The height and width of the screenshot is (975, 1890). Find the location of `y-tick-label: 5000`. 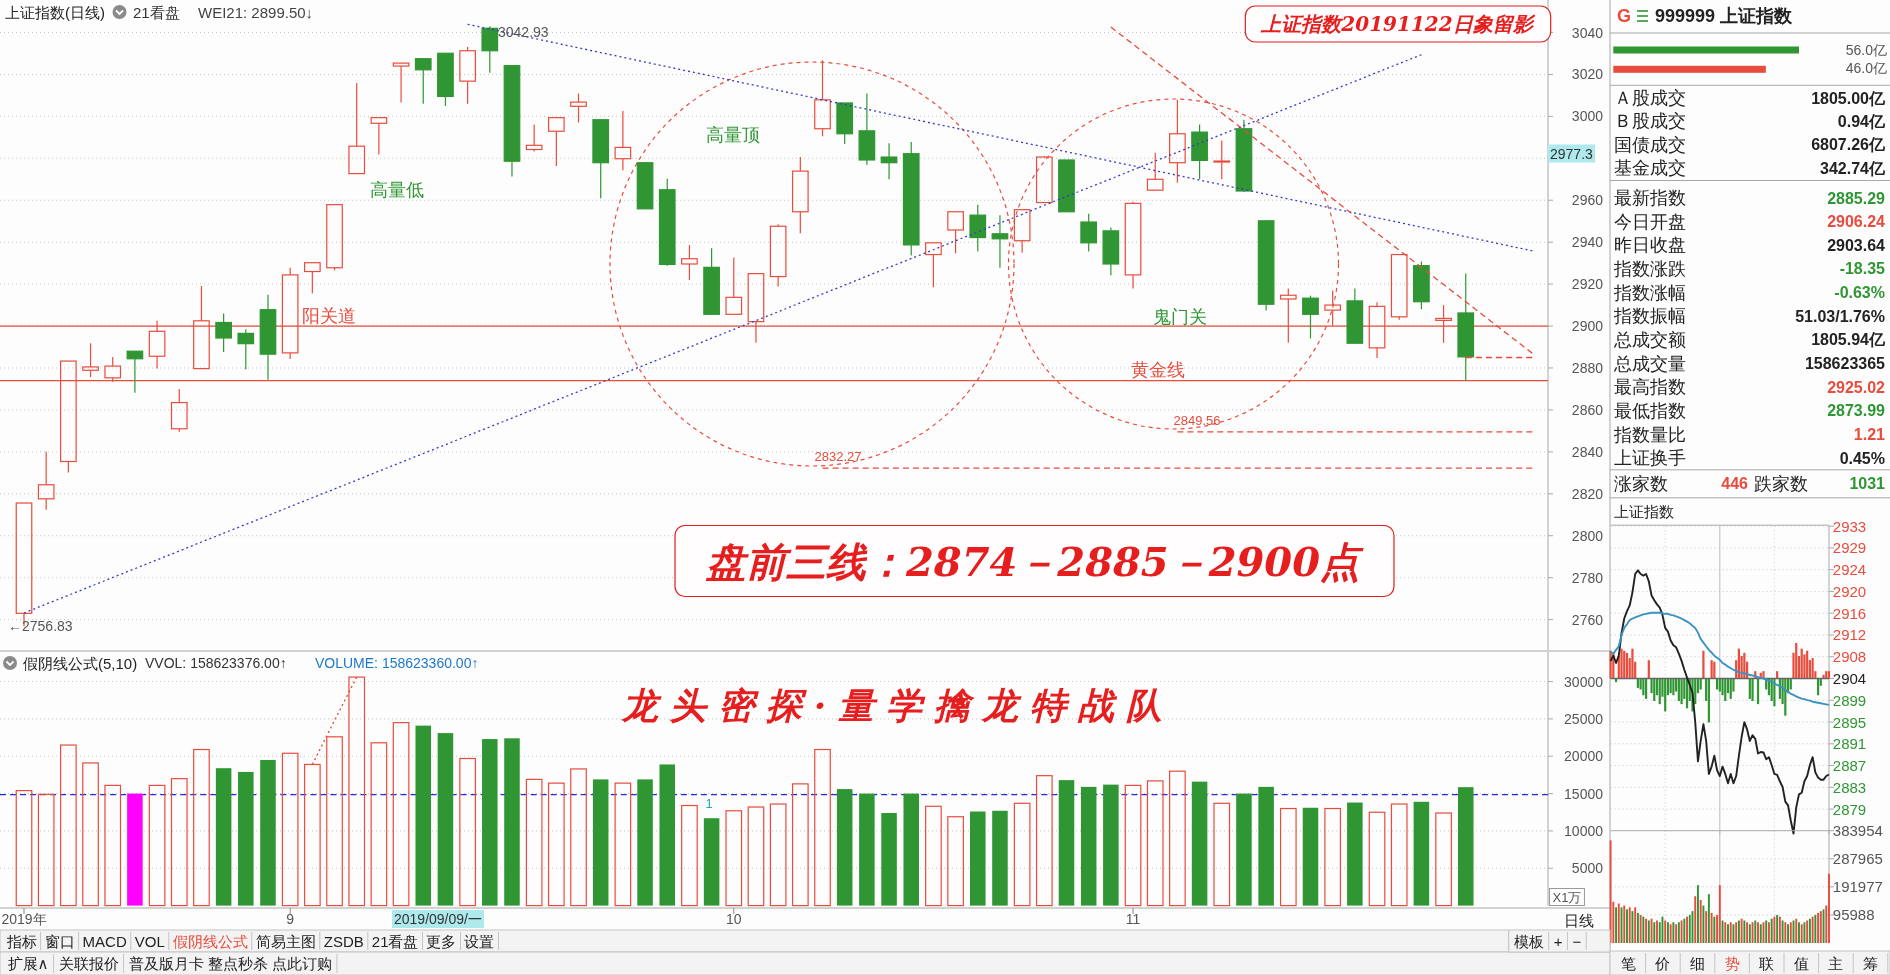

y-tick-label: 5000 is located at coordinates (1587, 868).